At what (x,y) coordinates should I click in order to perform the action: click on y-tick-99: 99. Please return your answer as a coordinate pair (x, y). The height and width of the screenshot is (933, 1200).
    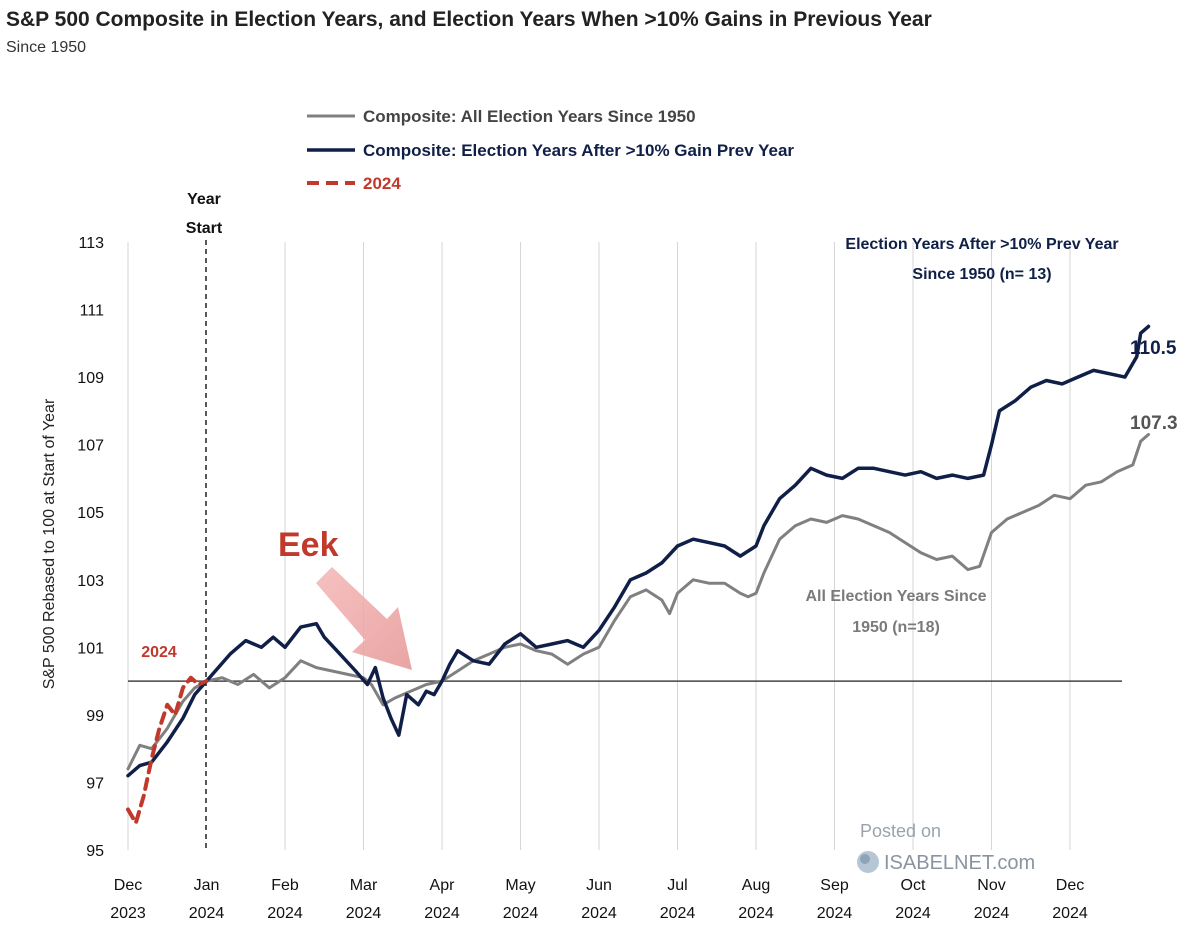
    Looking at the image, I should click on (95, 716).